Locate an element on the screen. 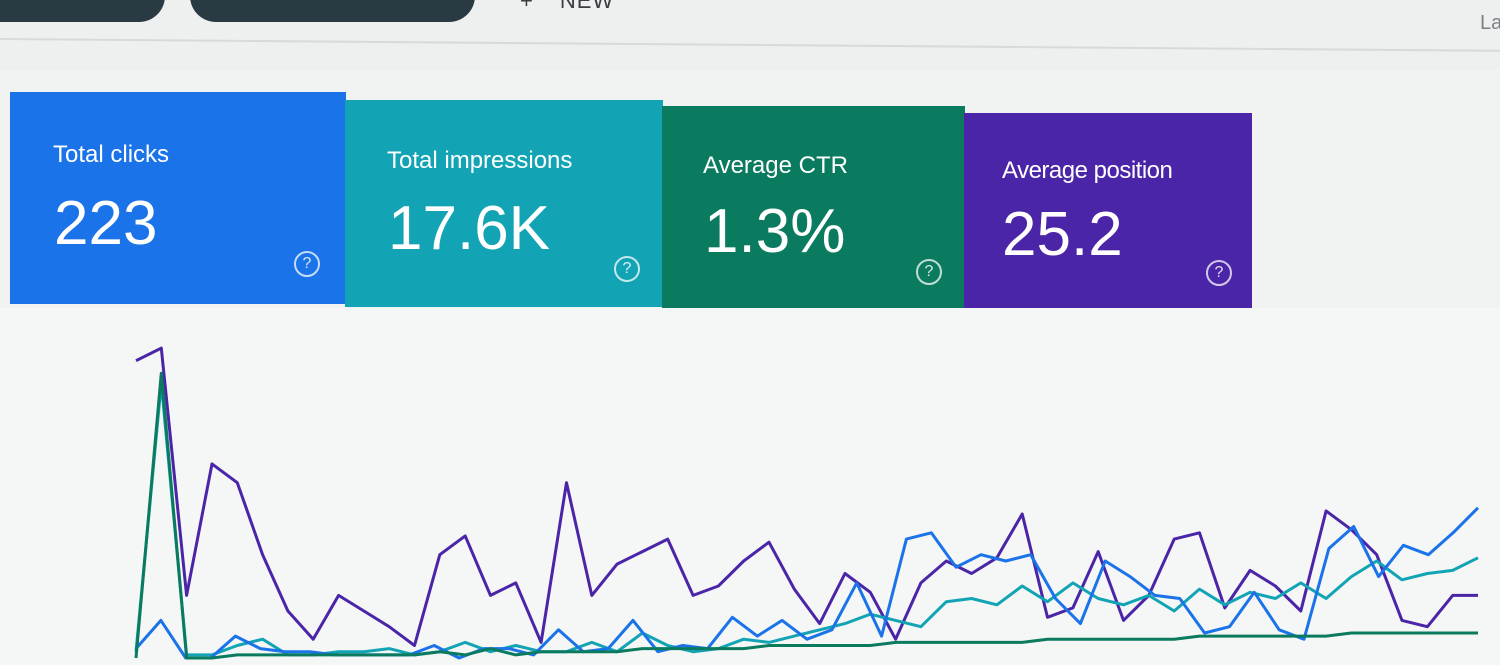 This screenshot has height=665, width=1500. metric-card-average-ctr: Average CTR 1.3% ? is located at coordinates (813, 207).